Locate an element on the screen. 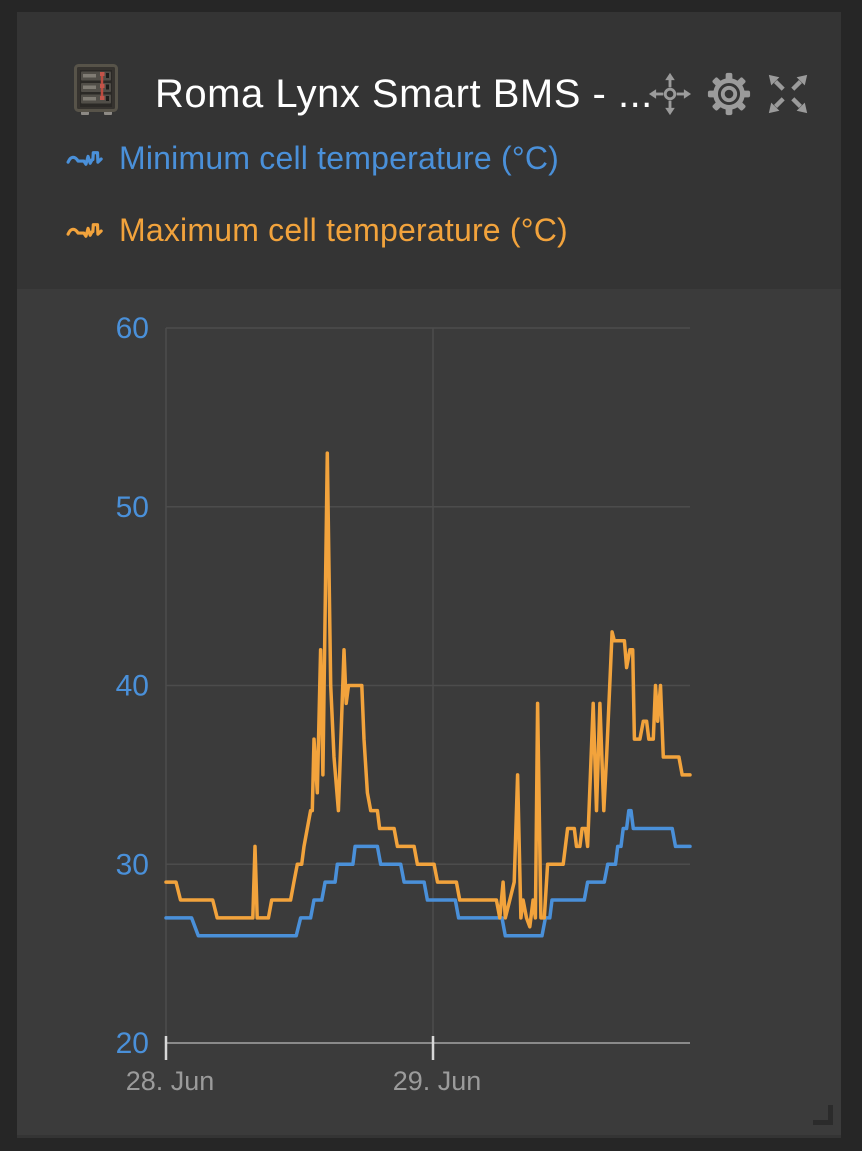 This screenshot has width=862, height=1151. y-axis-tick-label: 60 is located at coordinates (132, 328).